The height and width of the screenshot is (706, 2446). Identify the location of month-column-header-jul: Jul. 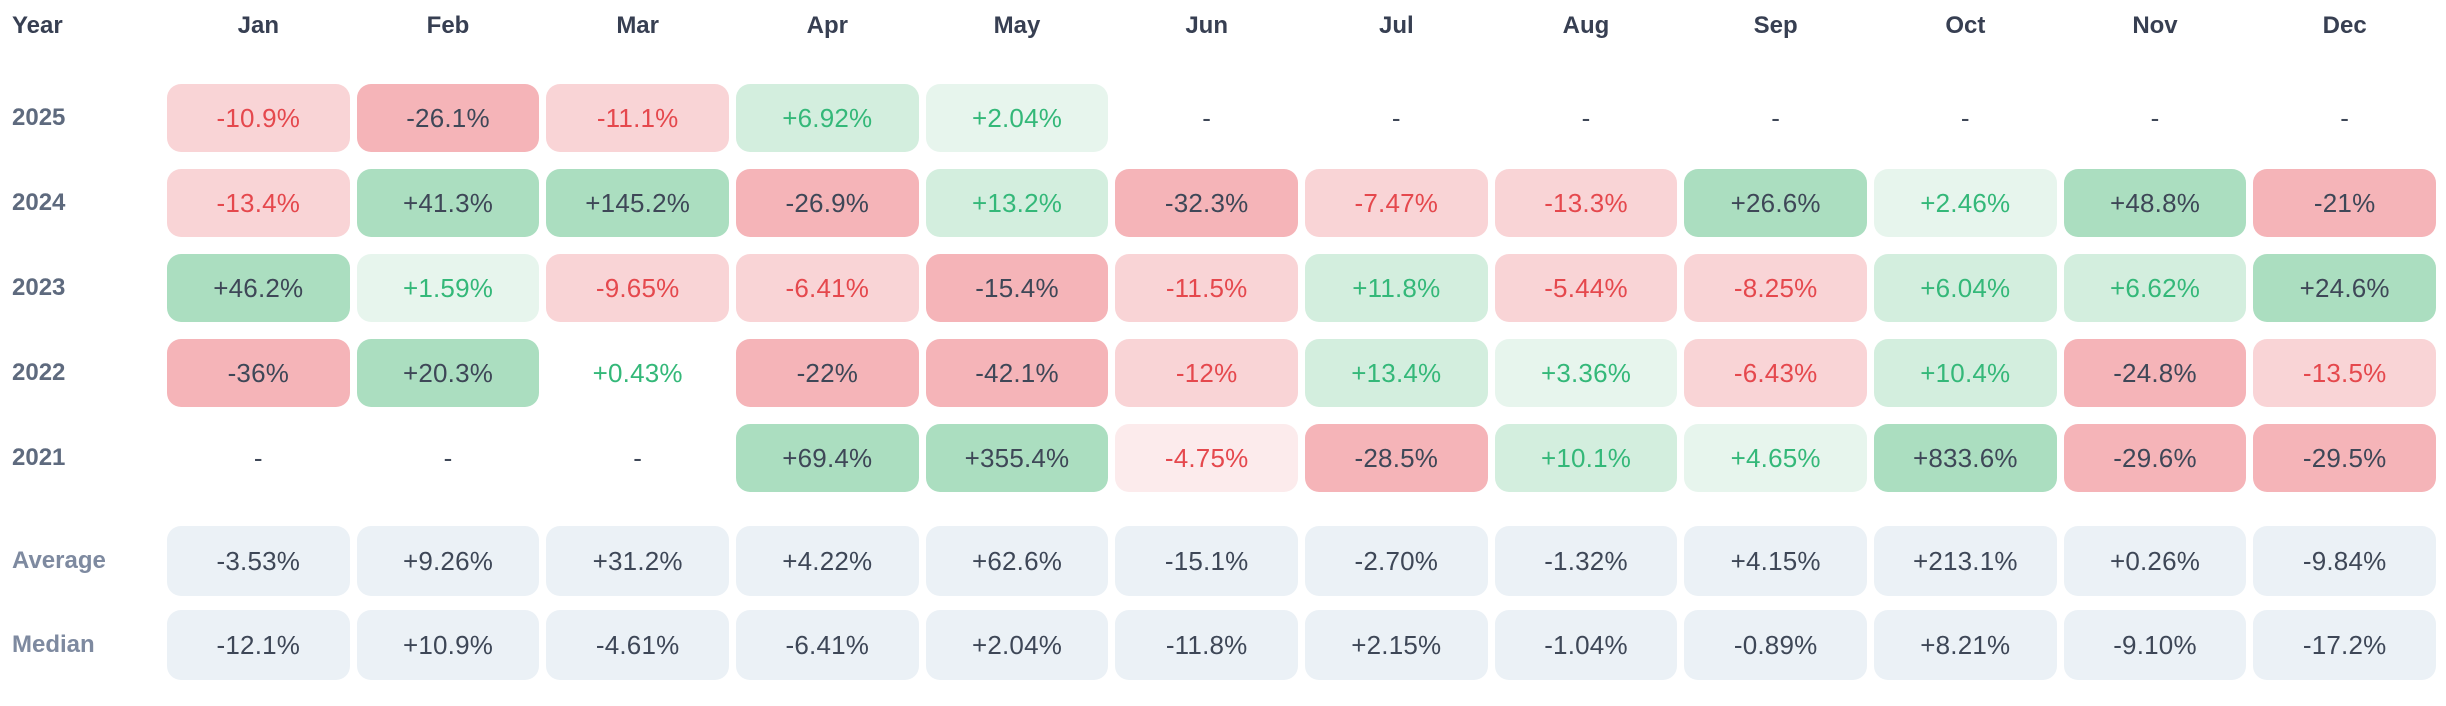
(1396, 25).